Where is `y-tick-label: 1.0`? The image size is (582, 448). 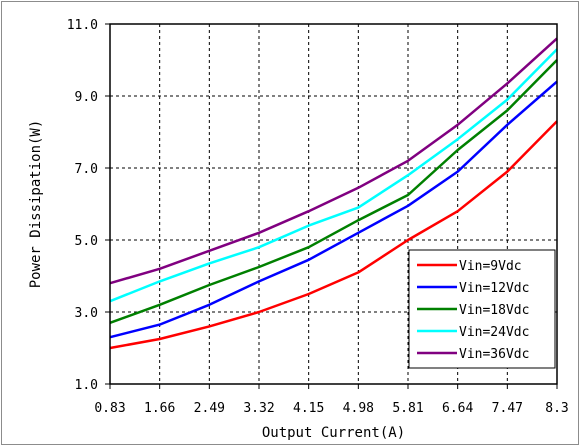 y-tick-label: 1.0 is located at coordinates (86, 385).